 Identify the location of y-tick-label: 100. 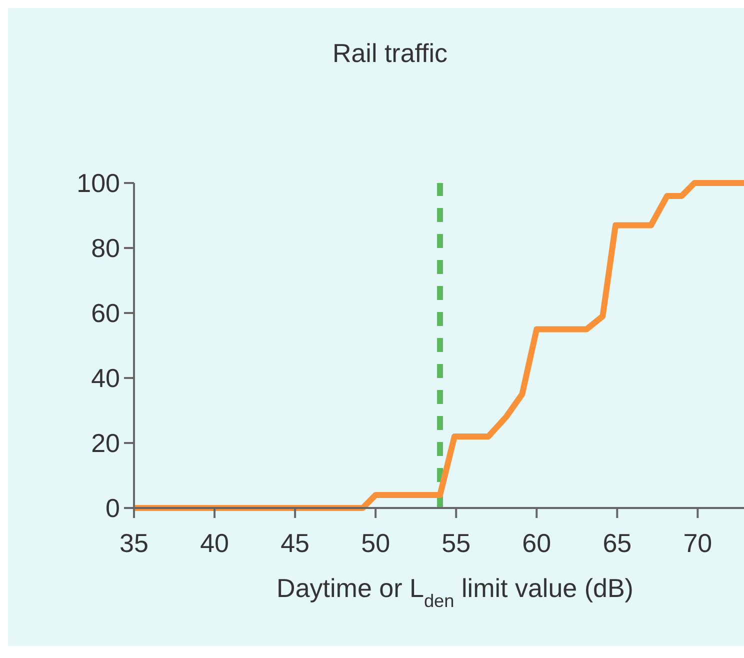
(98, 183).